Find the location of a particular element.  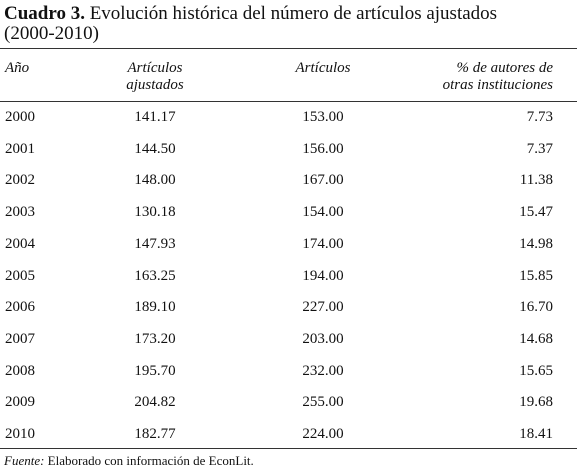

row-year: 2006 is located at coordinates (20, 307).